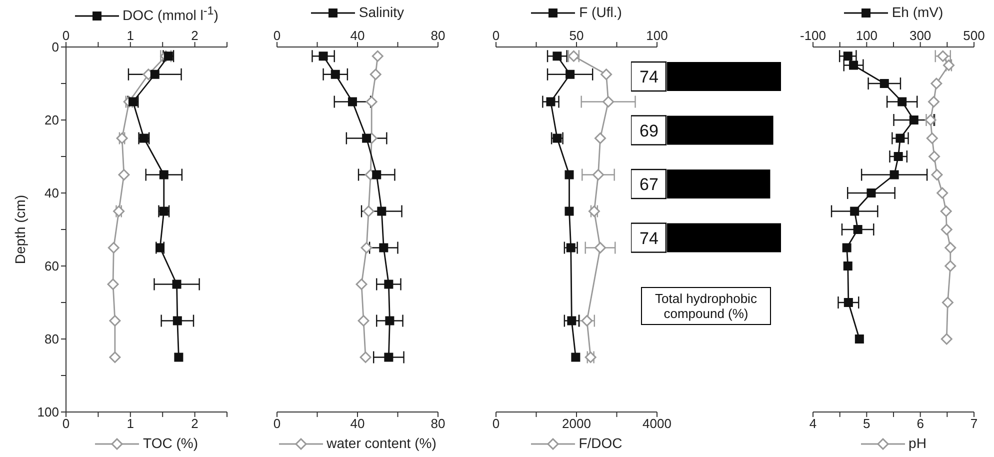 This screenshot has width=994, height=457. Describe the element at coordinates (381, 443) in the screenshot. I see `legend-label: water content (%)` at that location.